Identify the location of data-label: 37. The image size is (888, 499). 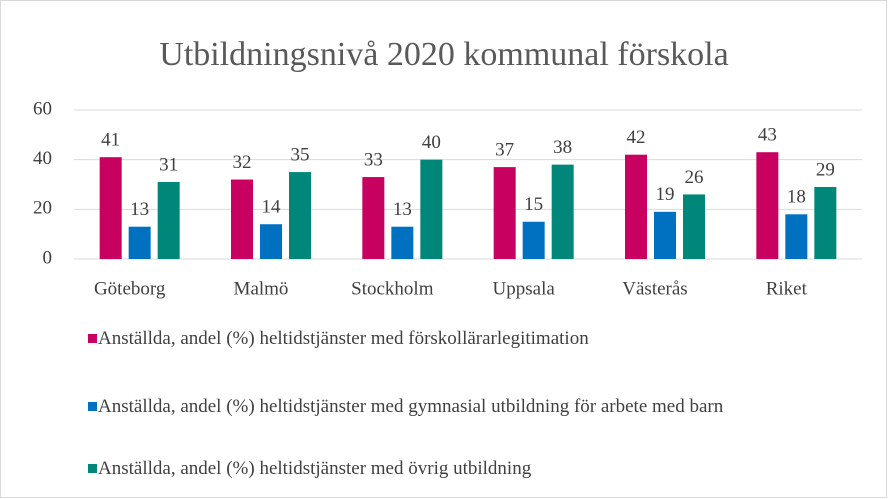
(504, 149).